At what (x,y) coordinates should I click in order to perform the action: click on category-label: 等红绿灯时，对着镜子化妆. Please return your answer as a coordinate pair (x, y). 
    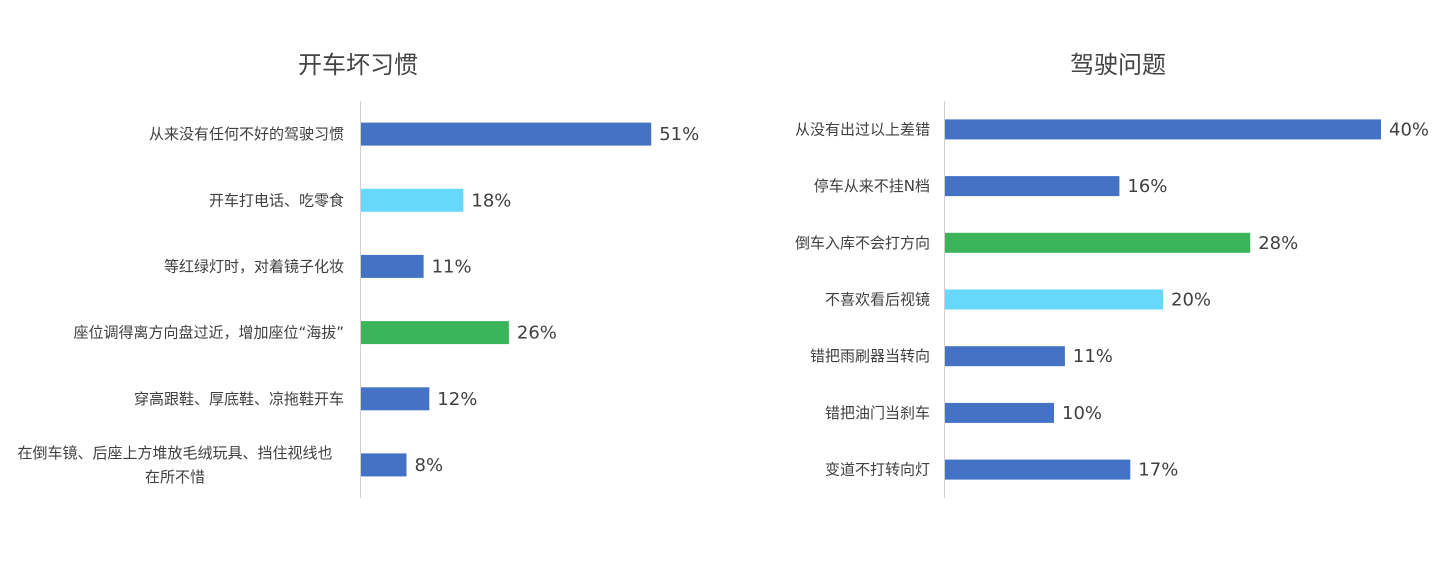
    Looking at the image, I should click on (254, 266).